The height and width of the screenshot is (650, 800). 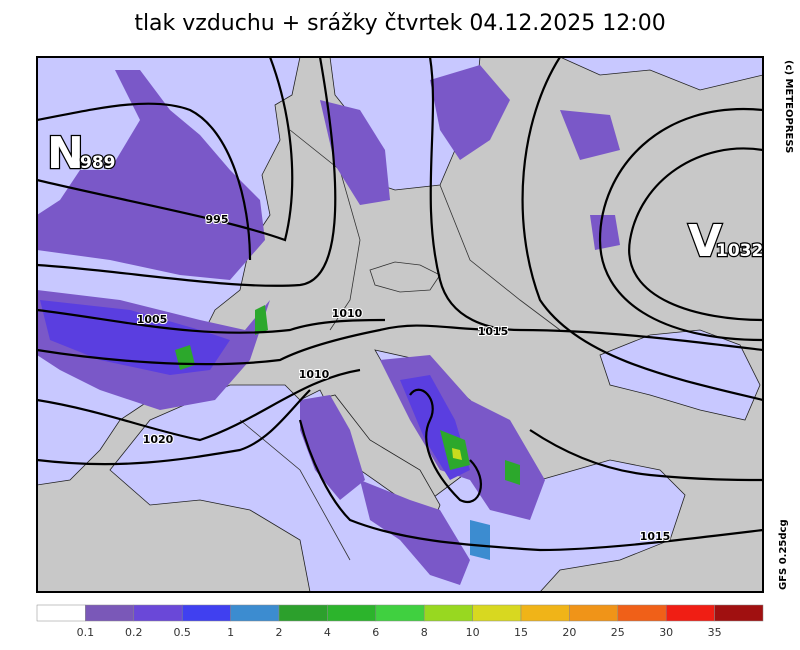 What do you see at coordinates (98, 163) in the screenshot?
I see `low-value: 989` at bounding box center [98, 163].